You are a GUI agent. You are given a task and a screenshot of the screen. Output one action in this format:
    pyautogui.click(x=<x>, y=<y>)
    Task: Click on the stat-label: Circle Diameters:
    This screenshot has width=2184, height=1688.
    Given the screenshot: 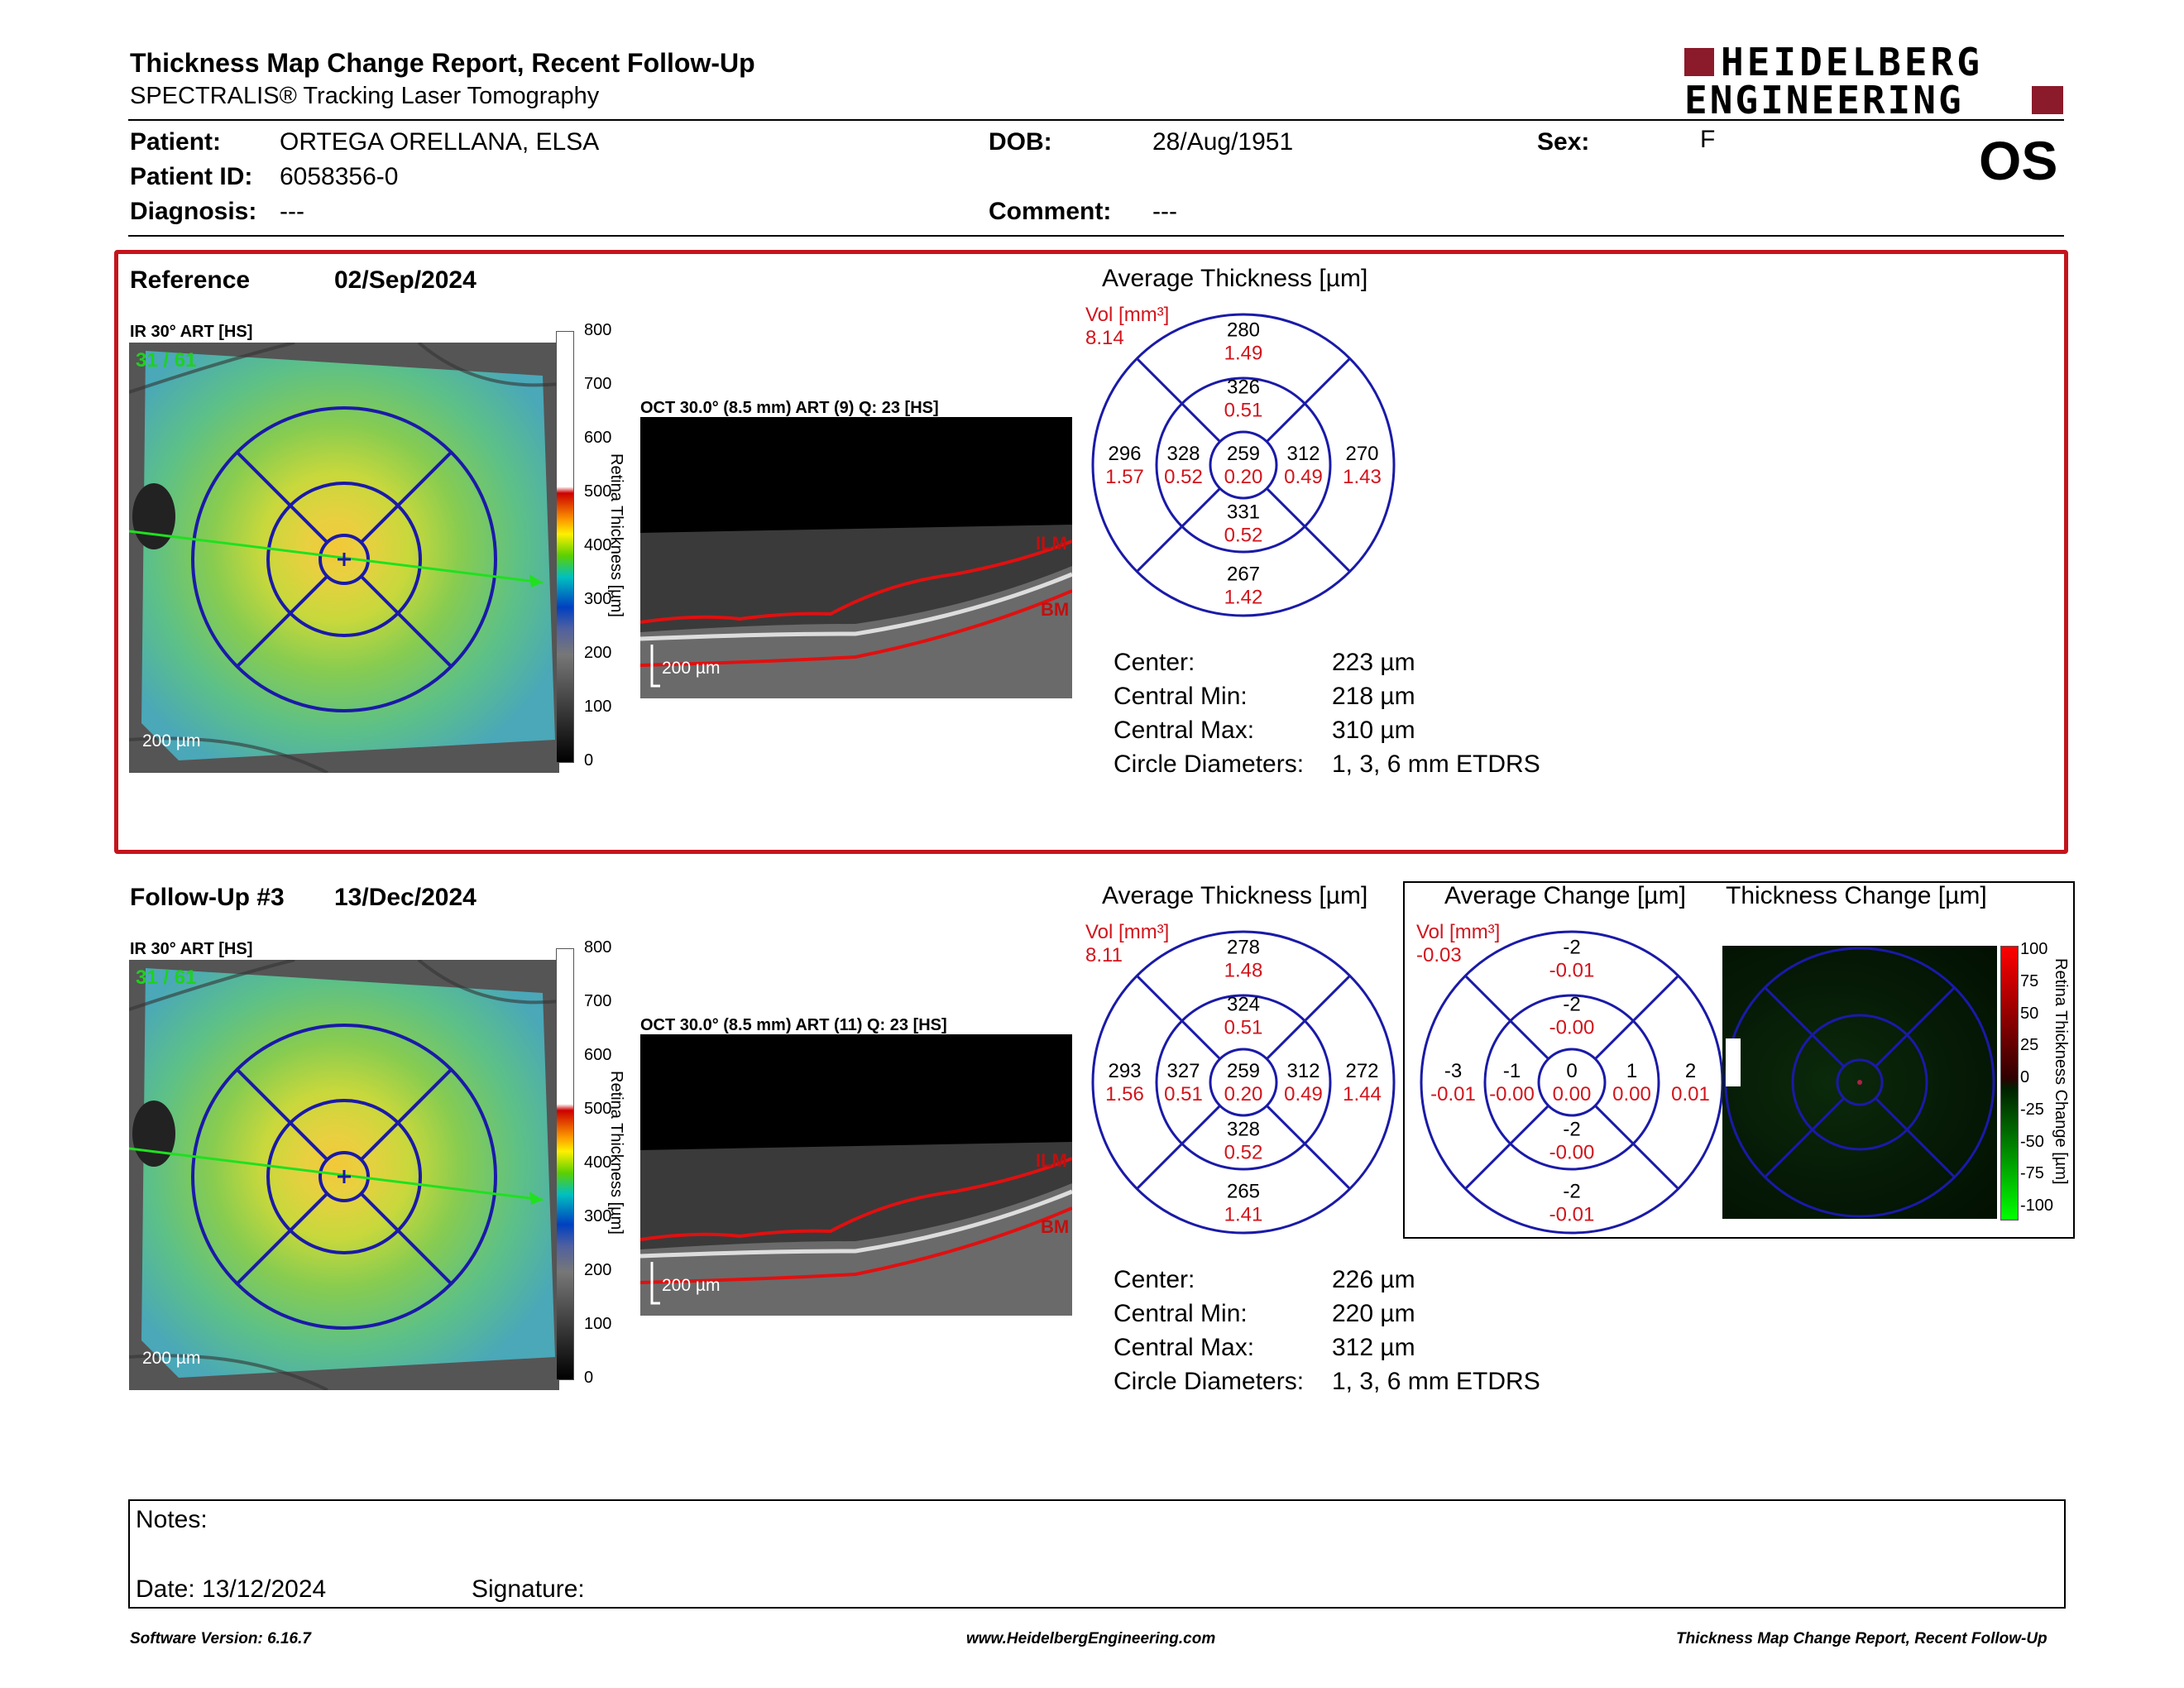 What is the action you would take?
    pyautogui.click(x=1209, y=1381)
    